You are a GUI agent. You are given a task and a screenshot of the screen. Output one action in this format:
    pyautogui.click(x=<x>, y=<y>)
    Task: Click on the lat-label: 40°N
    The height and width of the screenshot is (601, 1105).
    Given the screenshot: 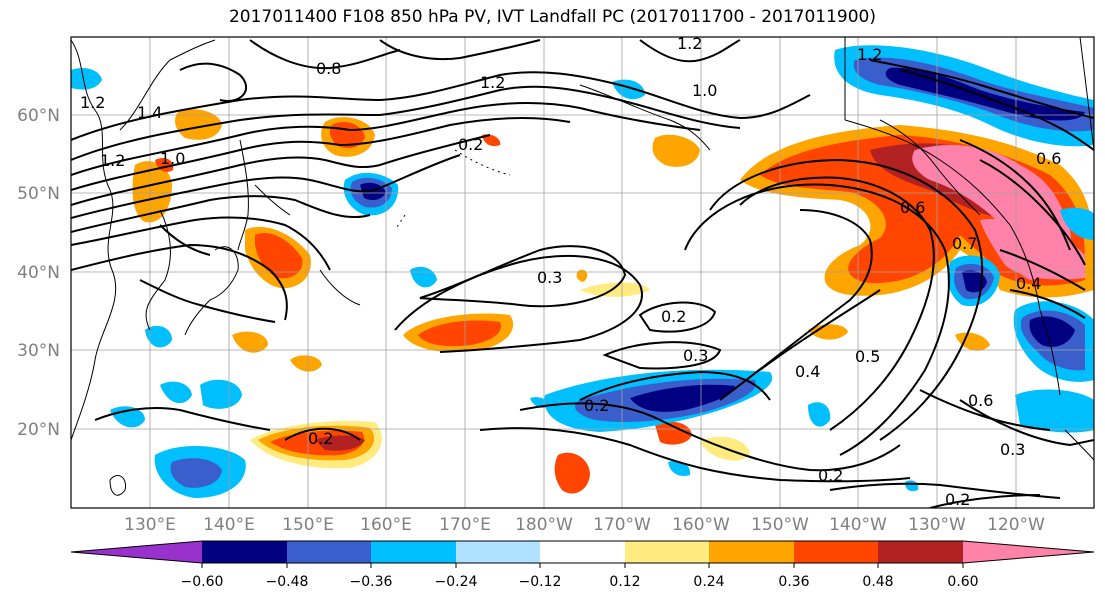 What is the action you would take?
    pyautogui.click(x=38, y=273)
    